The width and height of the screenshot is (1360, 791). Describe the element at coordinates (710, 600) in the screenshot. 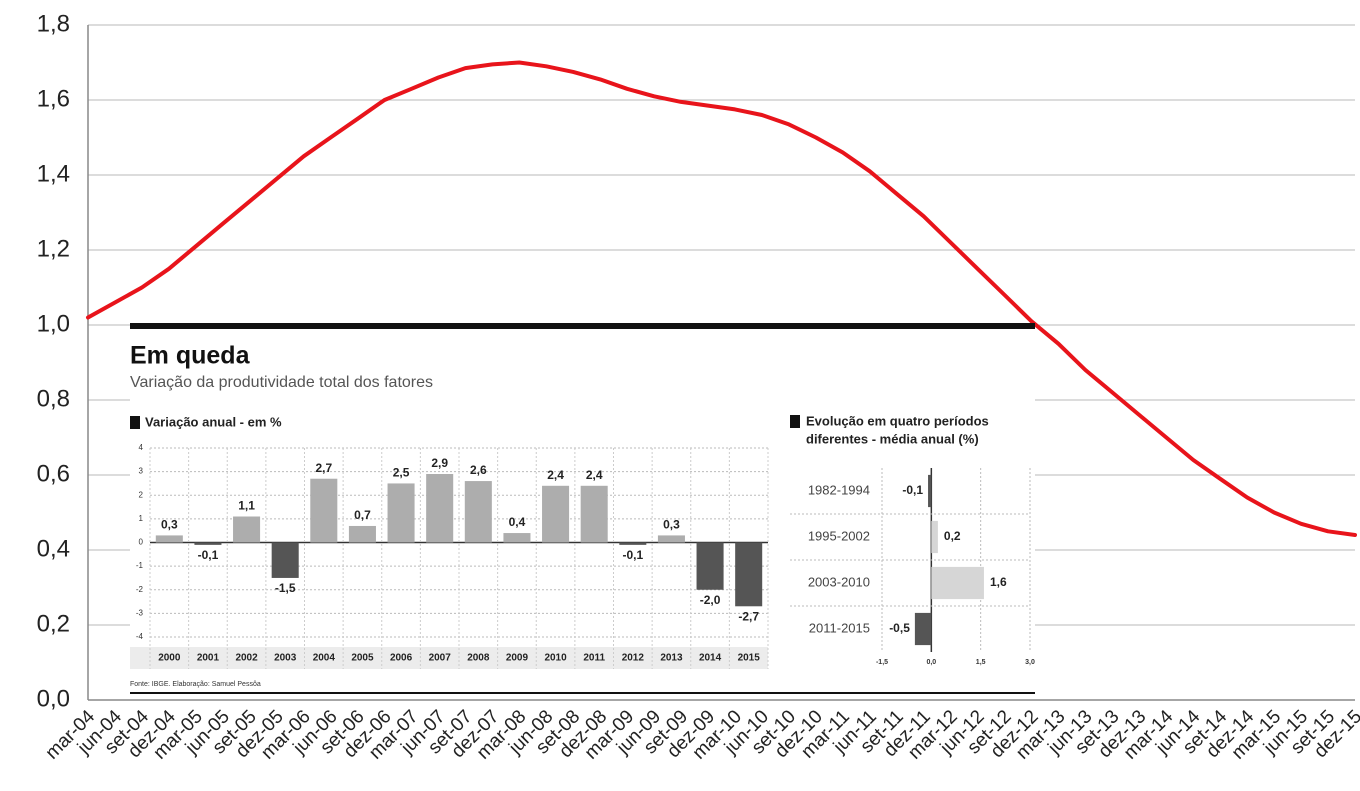

I see `value-label: -2,0` at that location.